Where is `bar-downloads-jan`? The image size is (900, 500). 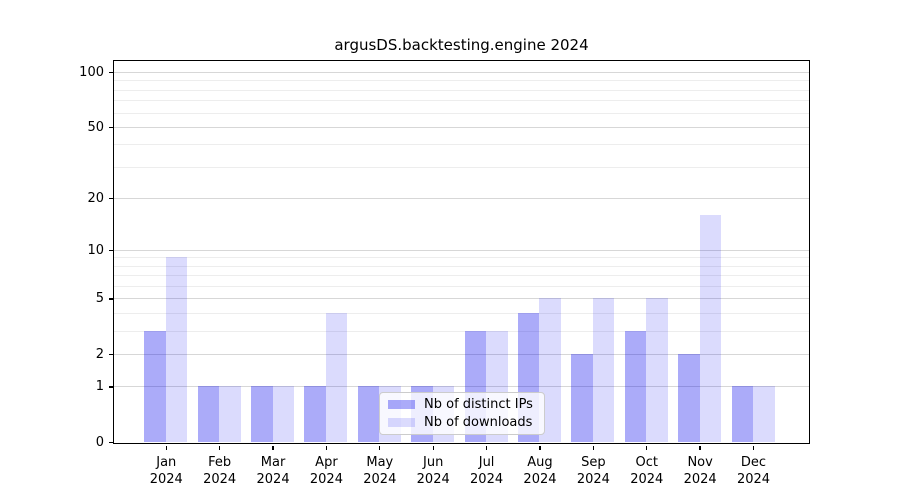
bar-downloads-jan is located at coordinates (176, 349).